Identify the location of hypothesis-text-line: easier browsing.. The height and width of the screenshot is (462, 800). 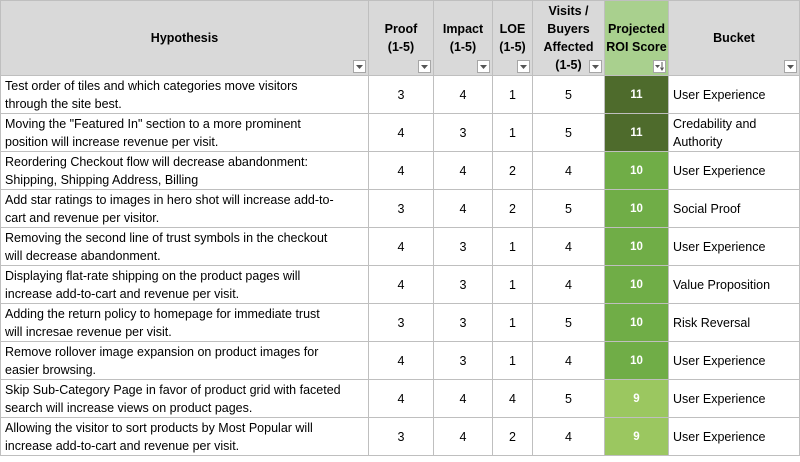
(51, 369).